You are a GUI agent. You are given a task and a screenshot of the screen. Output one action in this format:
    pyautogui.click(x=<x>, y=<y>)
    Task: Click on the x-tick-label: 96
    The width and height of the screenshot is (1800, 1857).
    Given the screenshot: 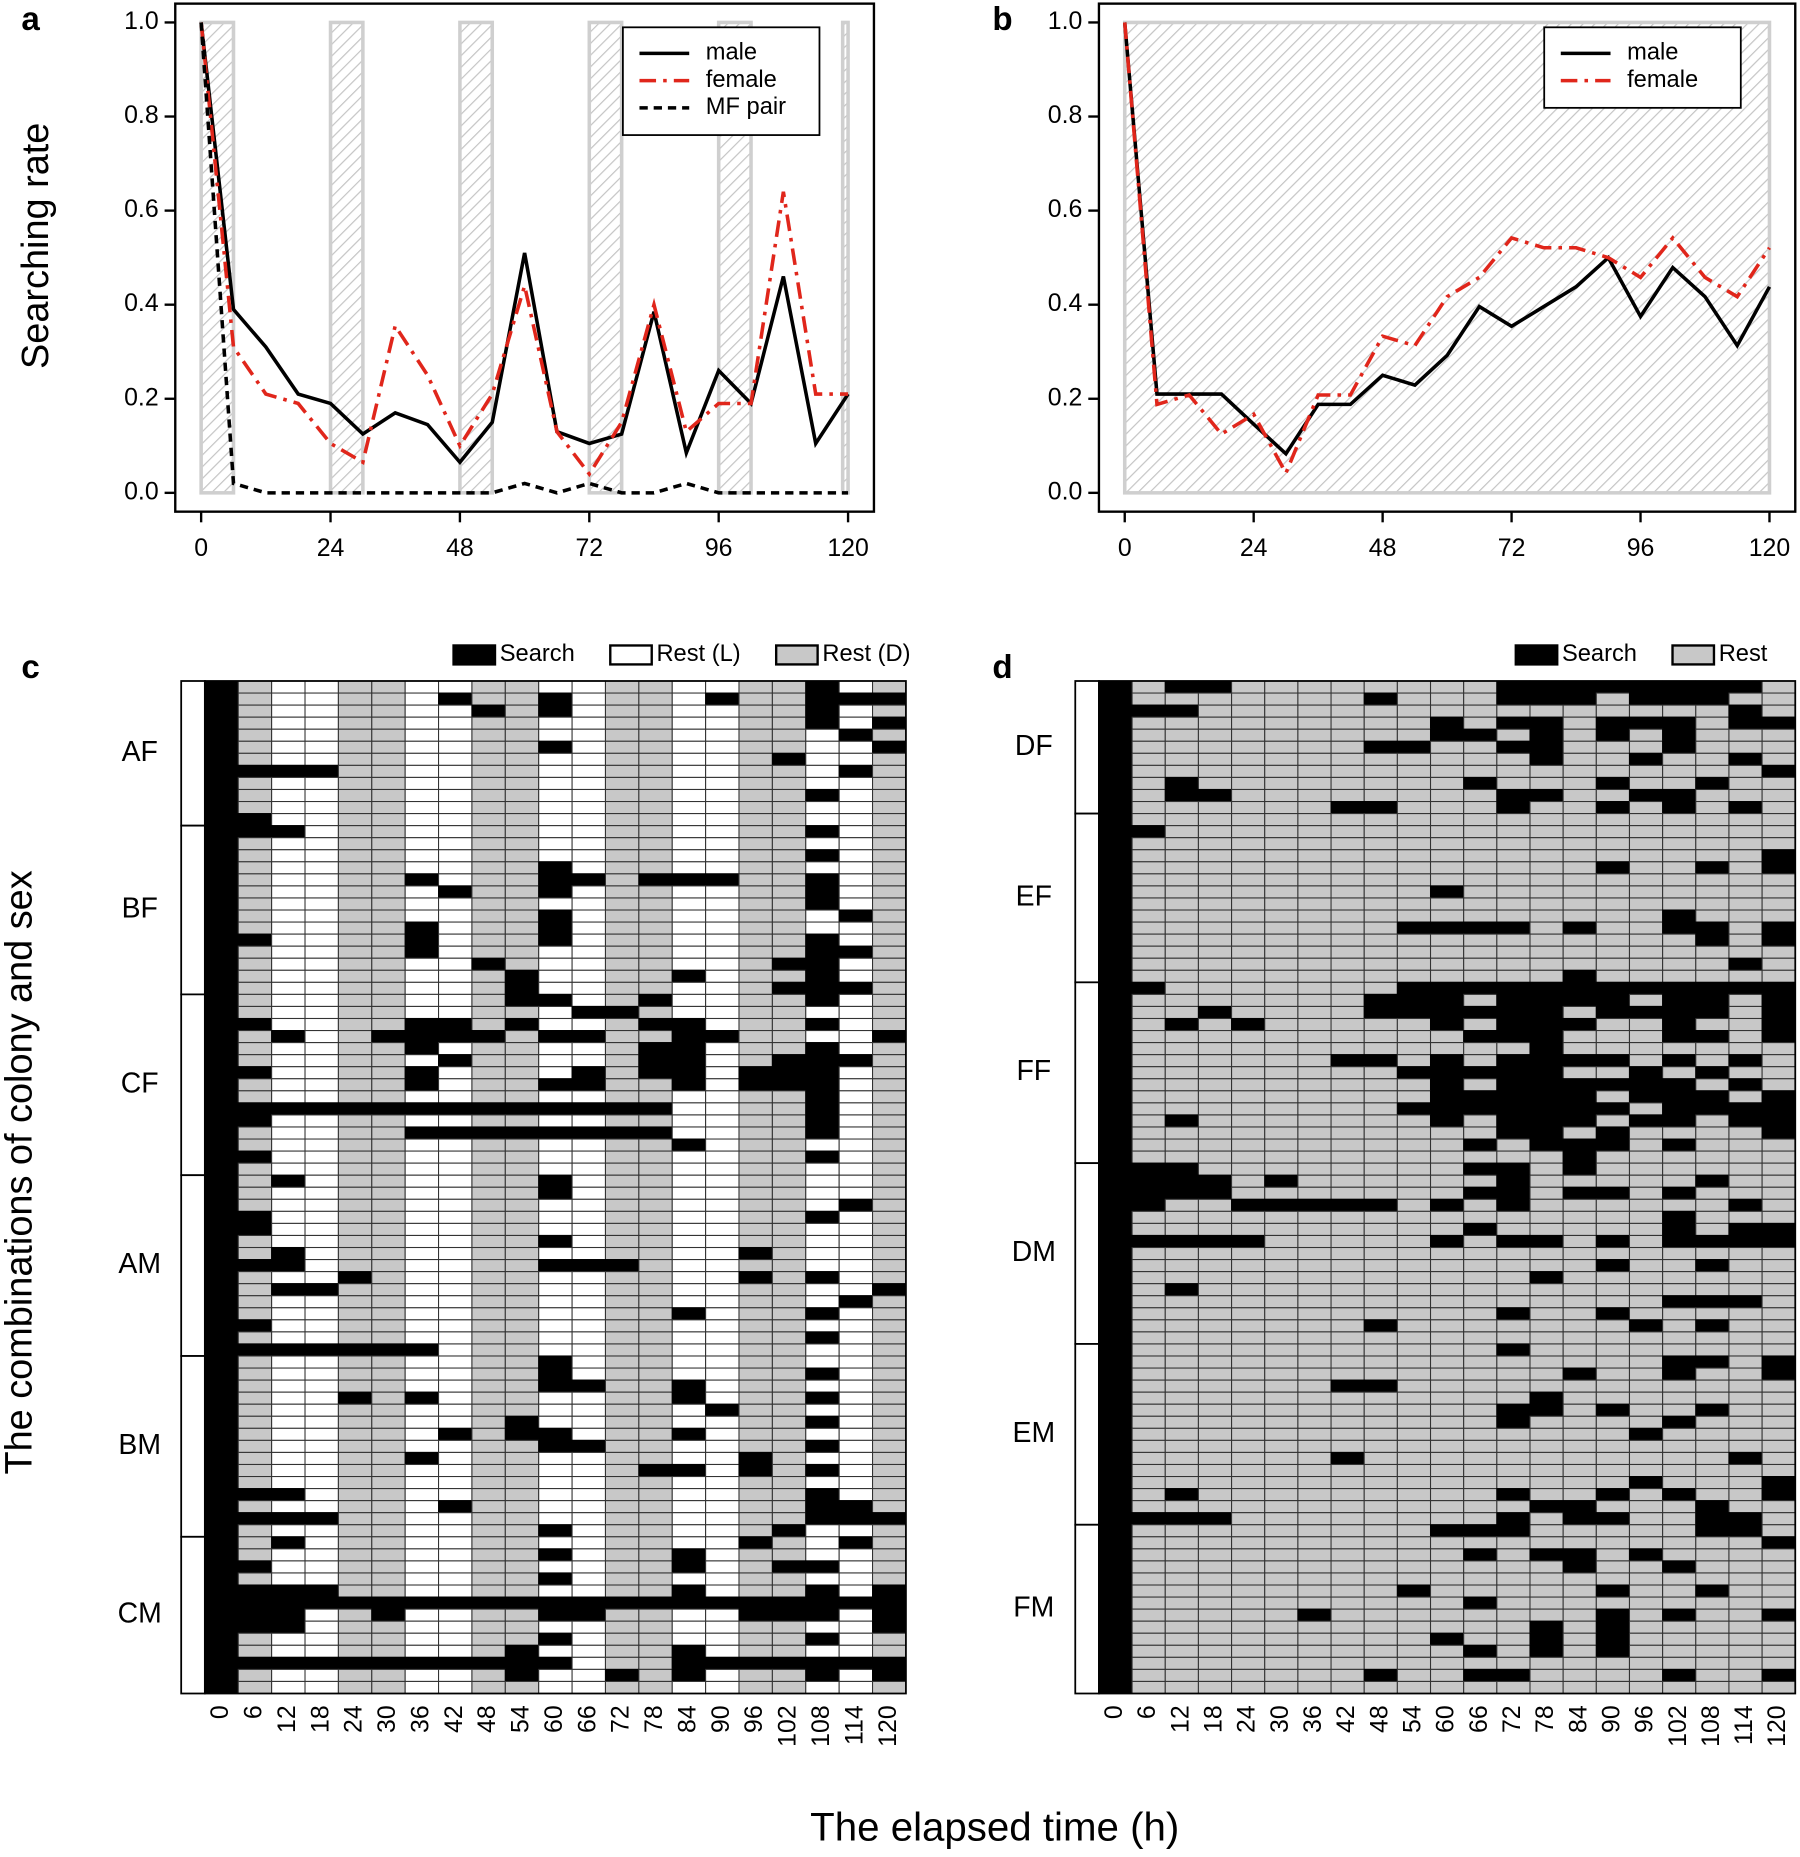 What is the action you would take?
    pyautogui.click(x=754, y=1719)
    